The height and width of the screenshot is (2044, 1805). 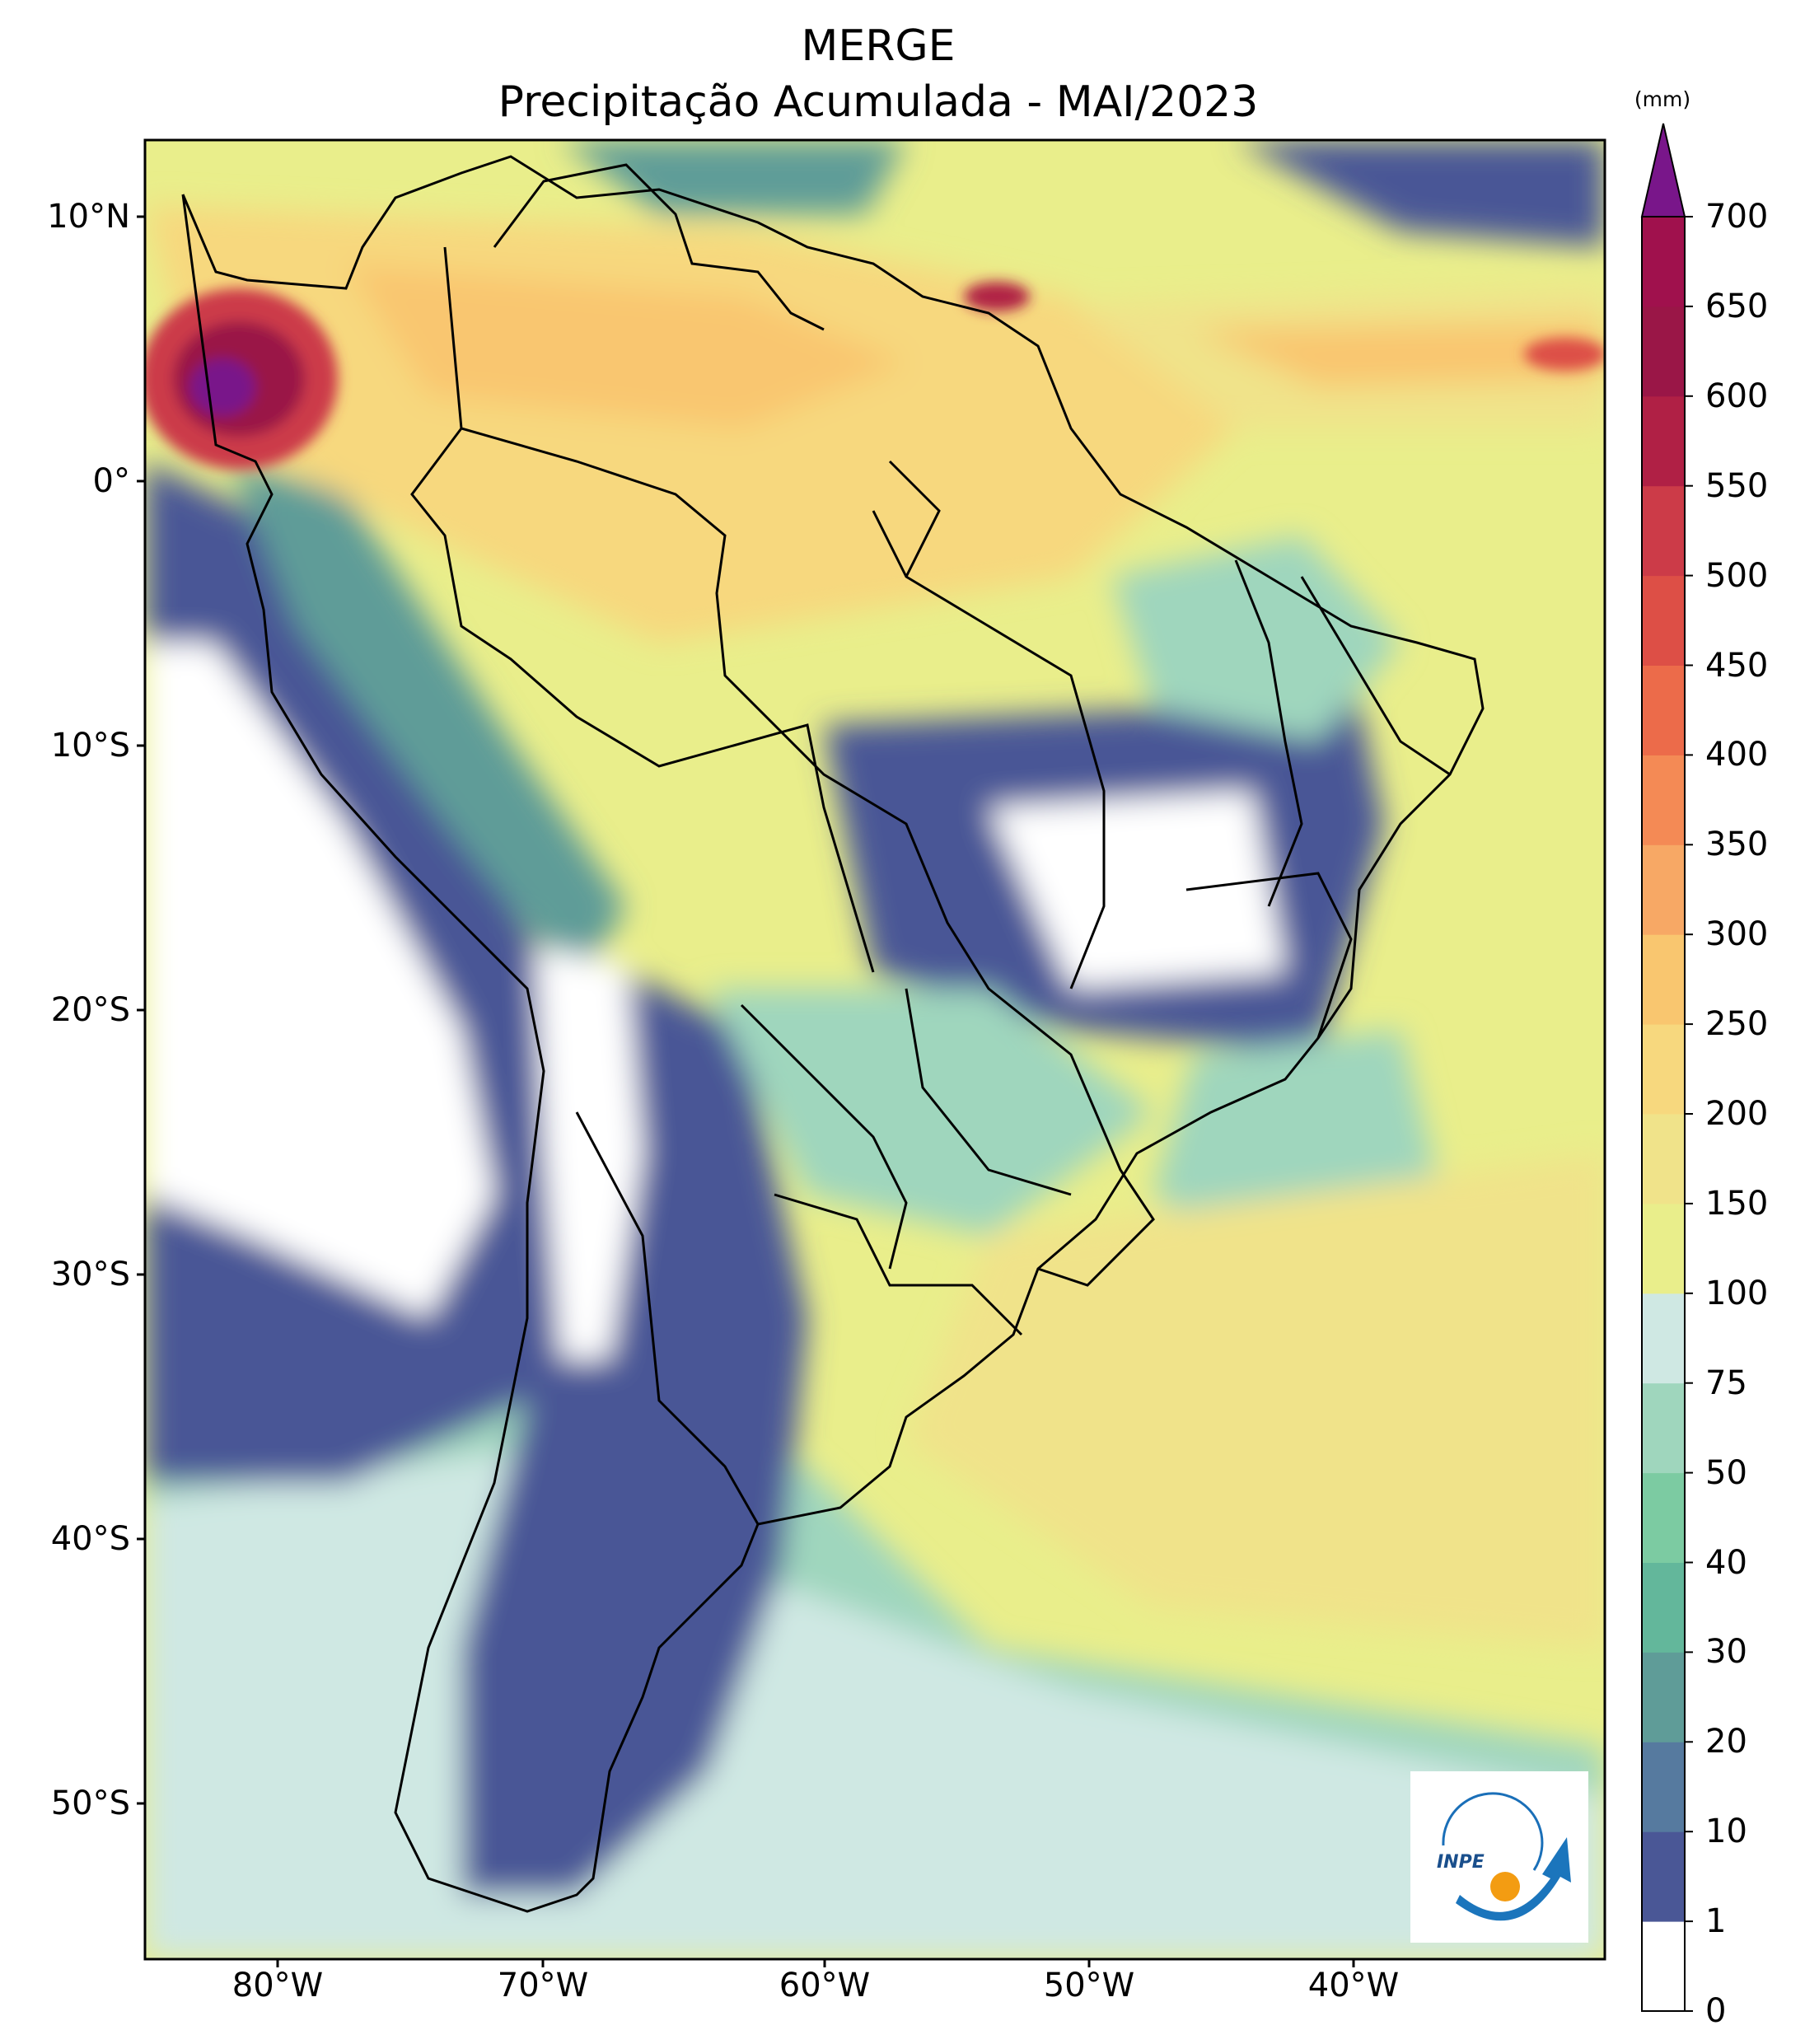 What do you see at coordinates (1726, 1562) in the screenshot?
I see `colorbar-tick-label: 40` at bounding box center [1726, 1562].